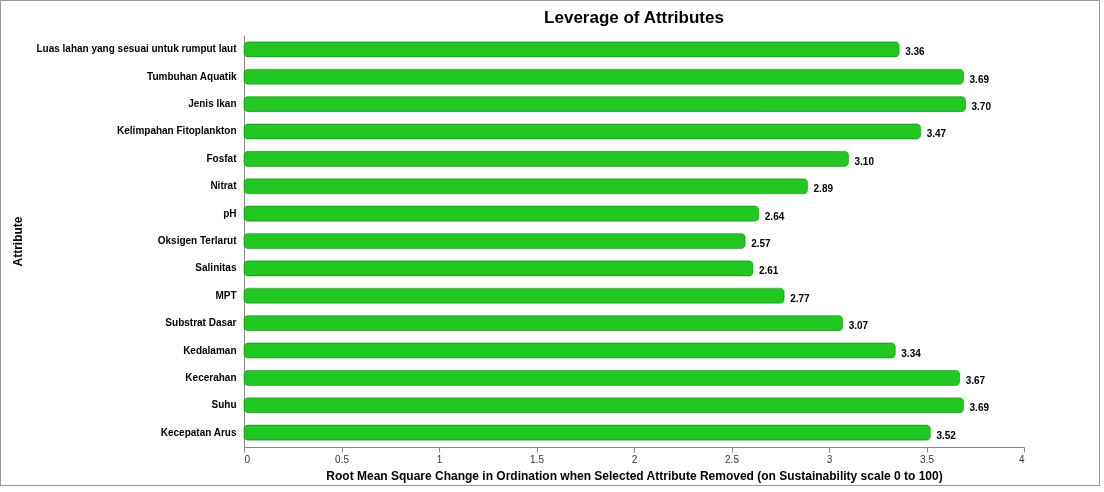 The width and height of the screenshot is (1104, 492). I want to click on y-tick-label: Salinitas, so click(216, 268).